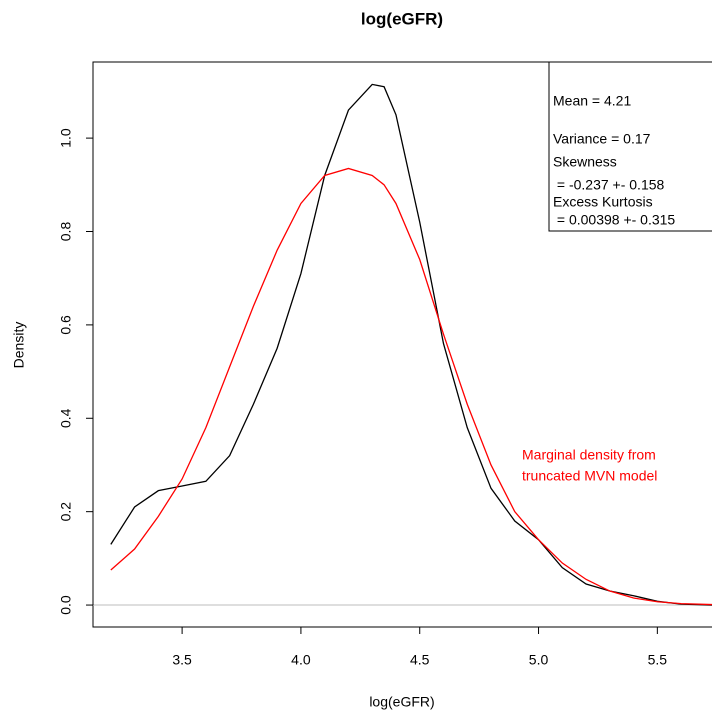 The image size is (712, 719). What do you see at coordinates (592, 101) in the screenshot?
I see `stats-text: Mean = 4.21` at bounding box center [592, 101].